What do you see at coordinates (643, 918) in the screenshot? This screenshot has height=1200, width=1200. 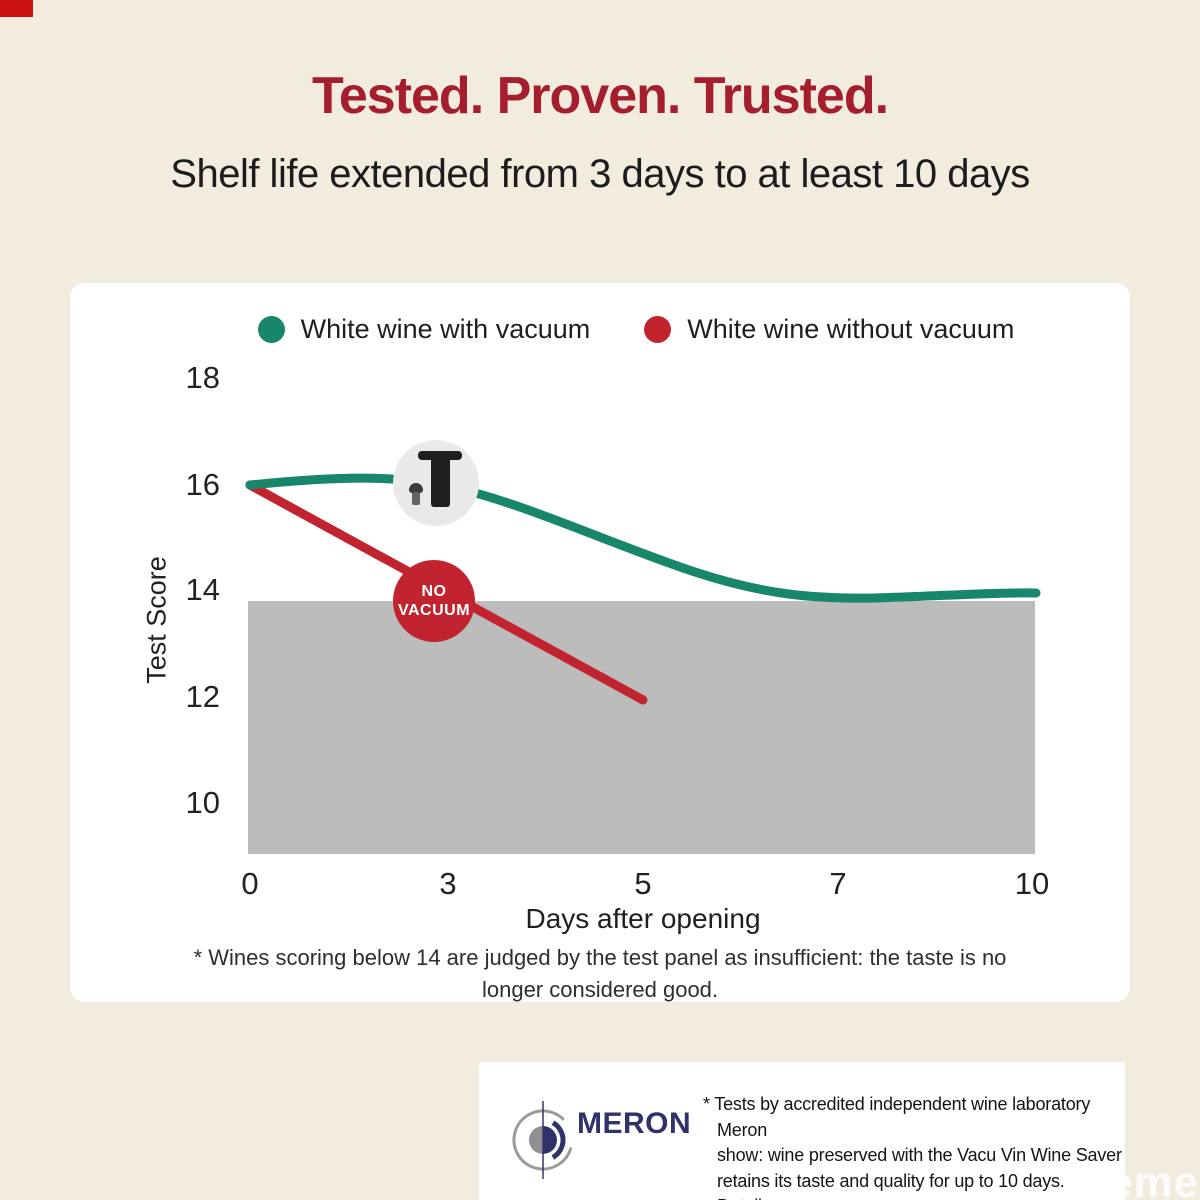 I see `x-axis-title: Days after opening` at bounding box center [643, 918].